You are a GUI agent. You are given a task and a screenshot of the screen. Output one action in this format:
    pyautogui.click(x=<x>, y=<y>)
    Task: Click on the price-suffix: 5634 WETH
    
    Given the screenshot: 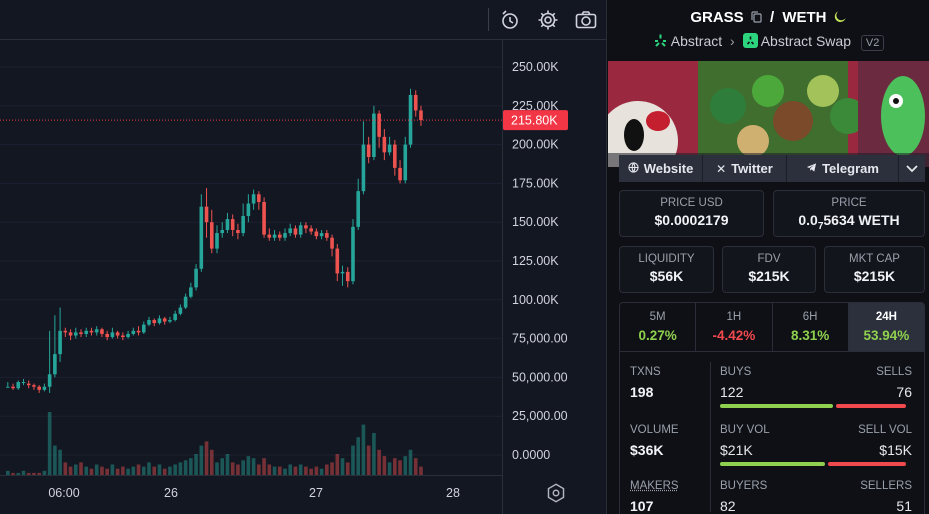 What is the action you would take?
    pyautogui.click(x=861, y=220)
    